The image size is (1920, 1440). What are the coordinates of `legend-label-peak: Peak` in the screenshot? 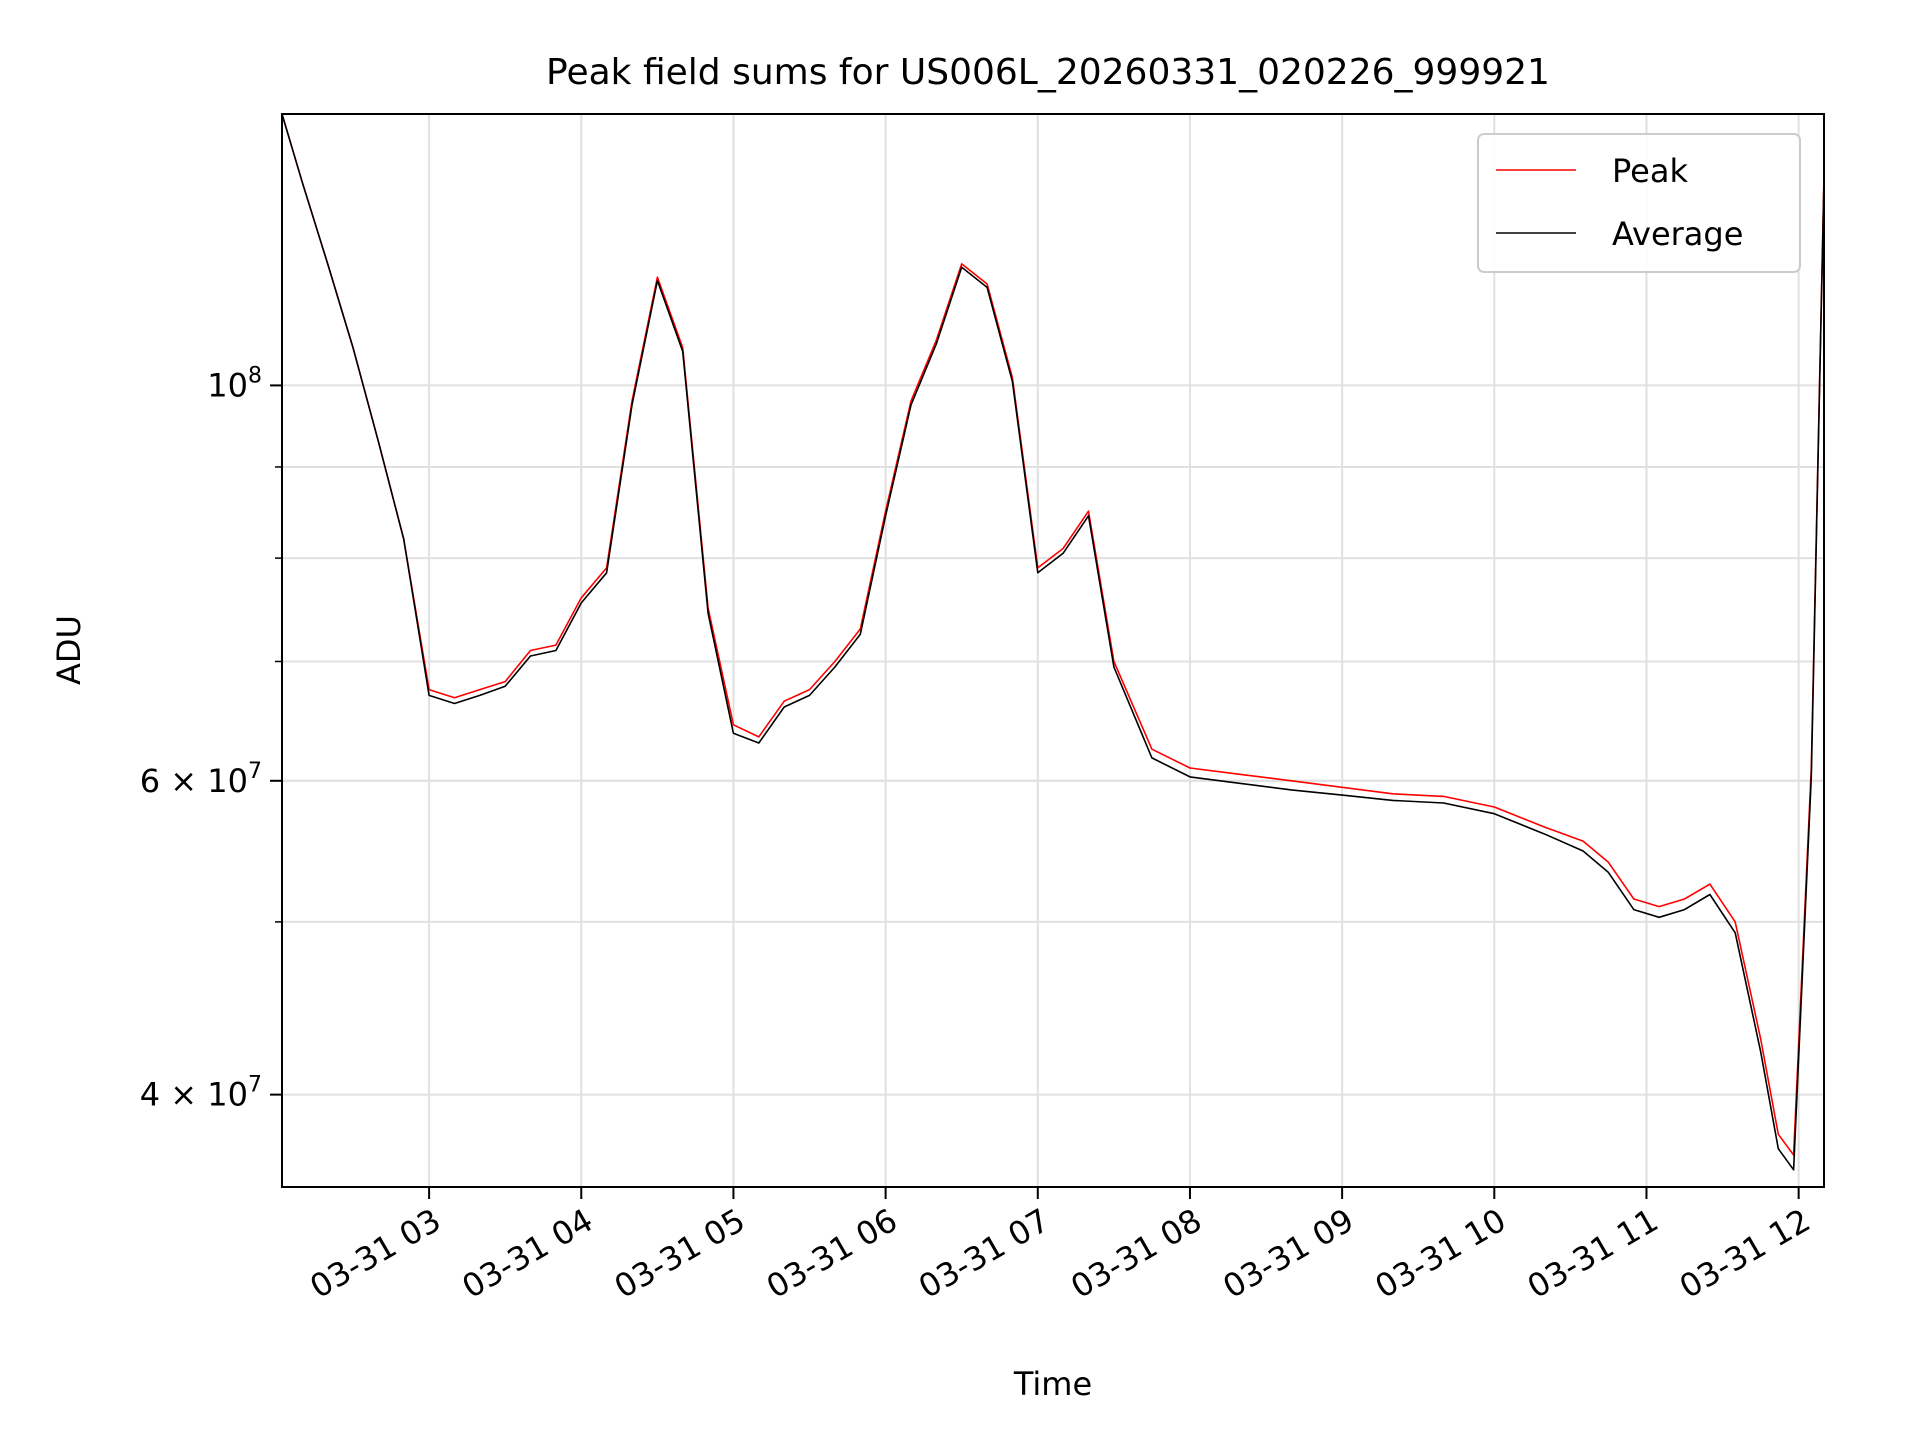 It's located at (1650, 171).